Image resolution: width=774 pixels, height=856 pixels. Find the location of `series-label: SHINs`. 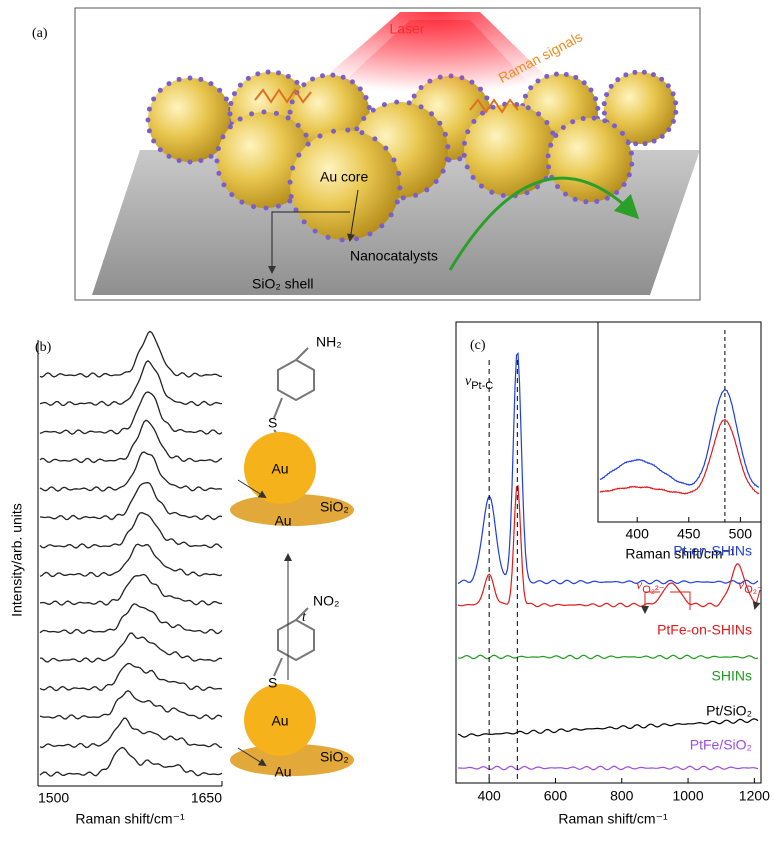

series-label: SHINs is located at coordinates (732, 676).